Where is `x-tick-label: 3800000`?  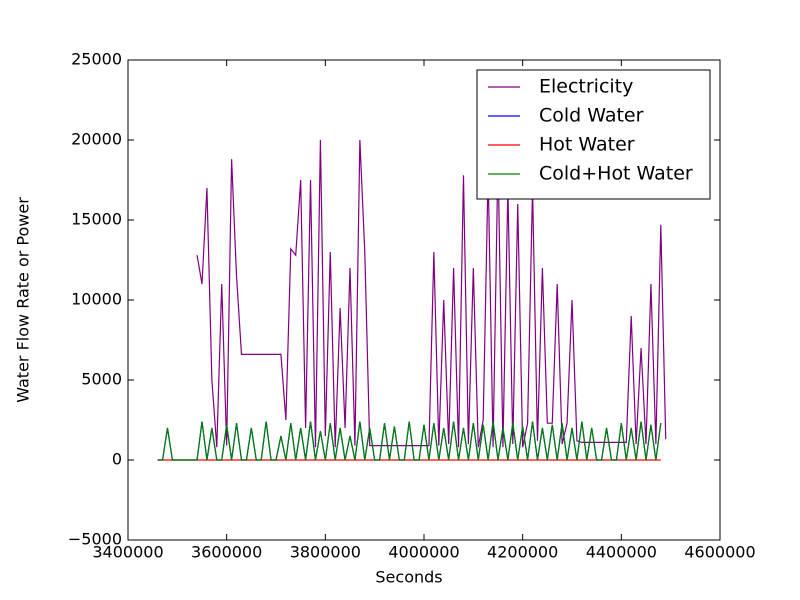
x-tick-label: 3800000 is located at coordinates (325, 552).